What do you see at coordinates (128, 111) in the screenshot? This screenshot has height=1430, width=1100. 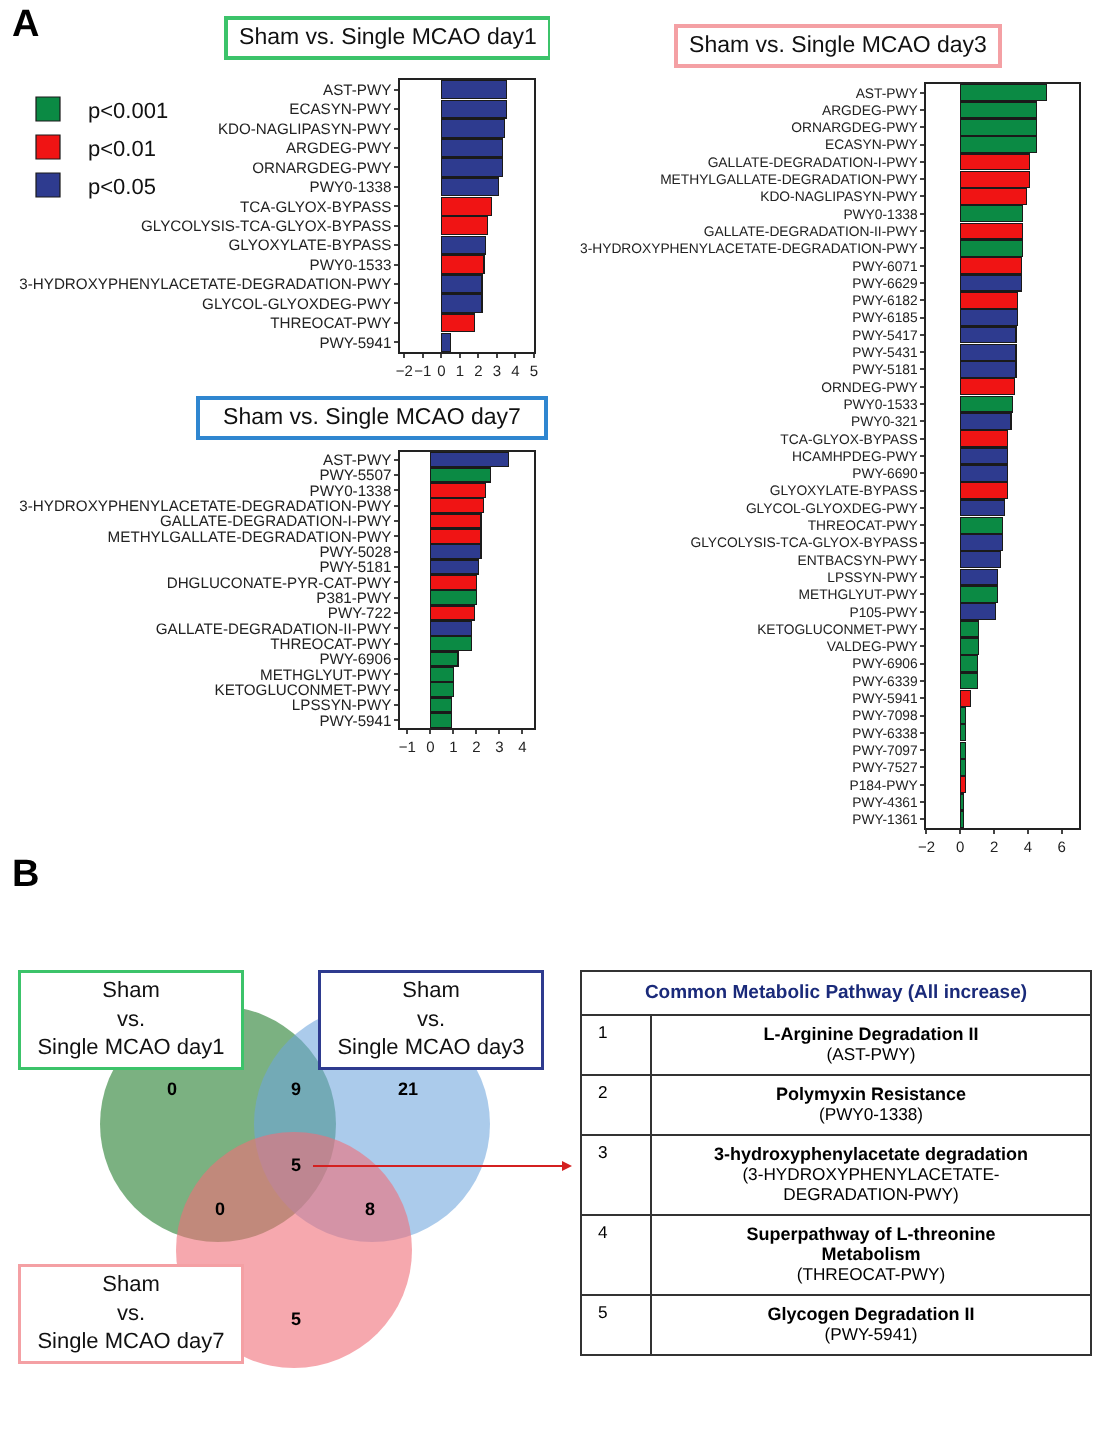 I see `legend-label: p<0.001` at bounding box center [128, 111].